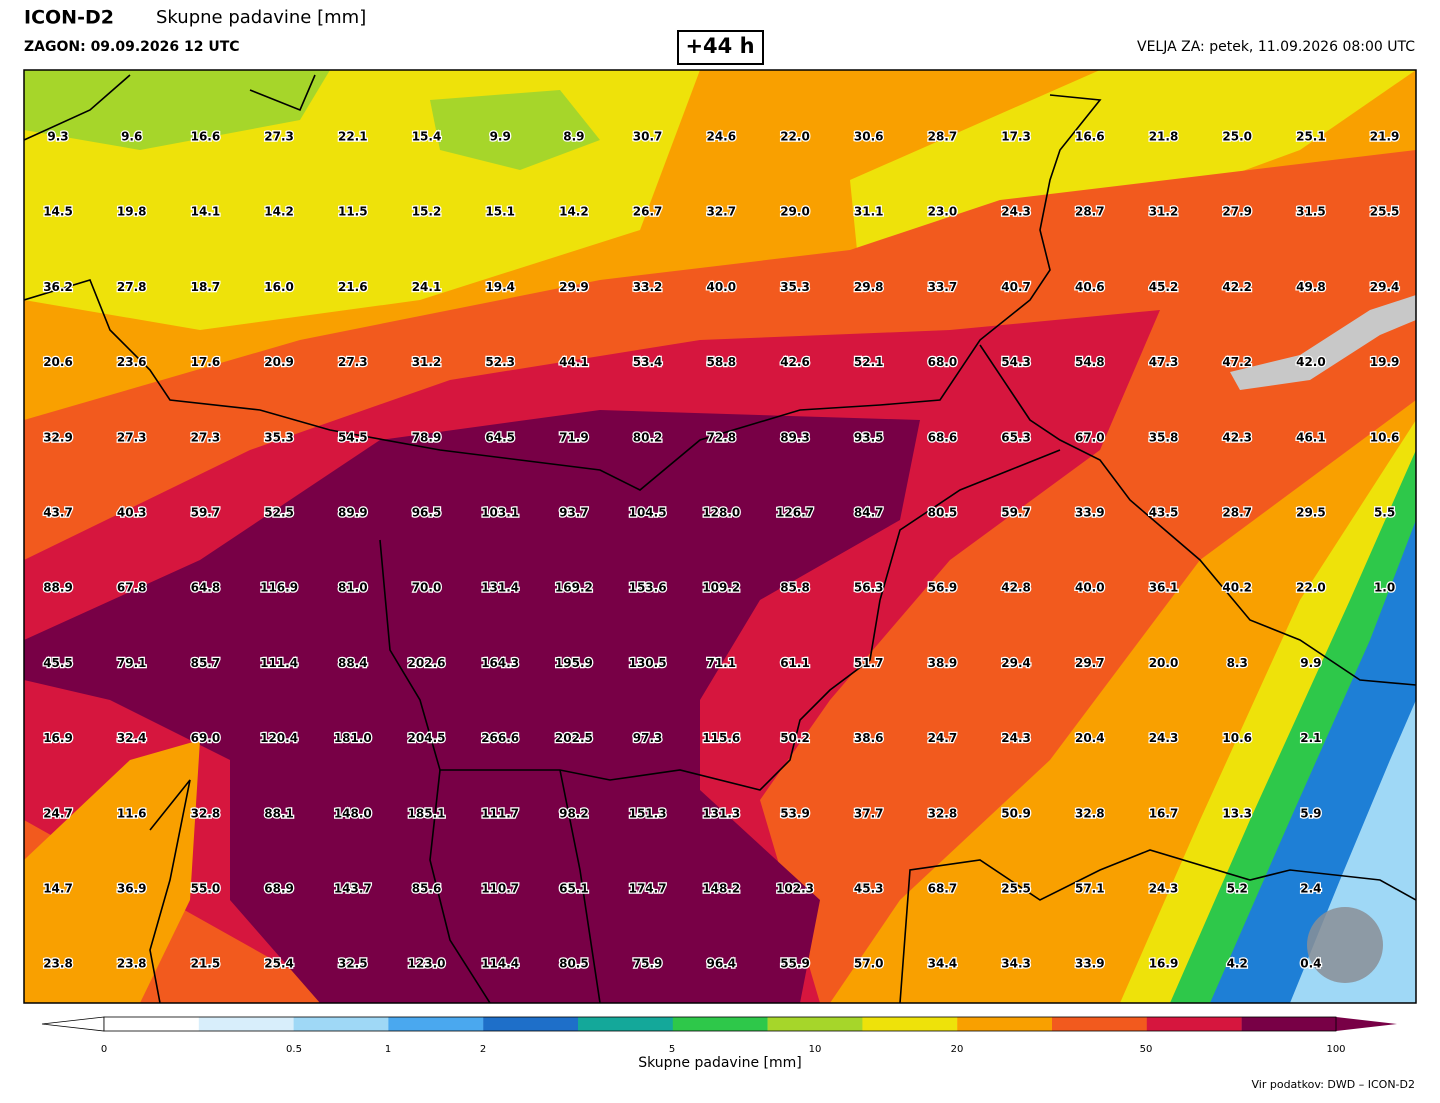 Image resolution: width=1440 pixels, height=1103 pixels. I want to click on run-time: ZAGON: 09.09.2026 12 UTC, so click(132, 47).